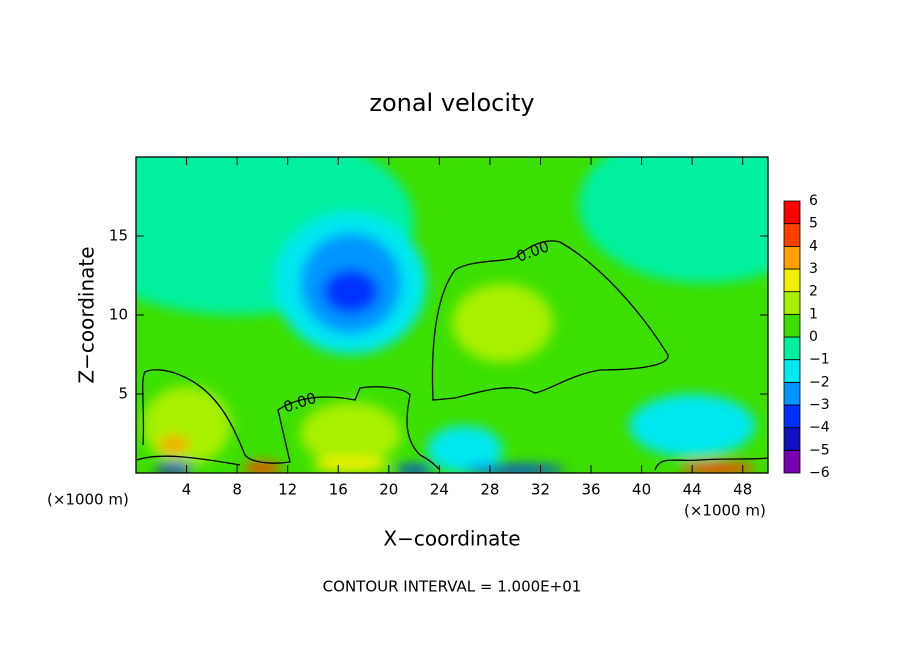 This screenshot has width=904, height=654. What do you see at coordinates (819, 450) in the screenshot?
I see `colorbar-tick-label: −5` at bounding box center [819, 450].